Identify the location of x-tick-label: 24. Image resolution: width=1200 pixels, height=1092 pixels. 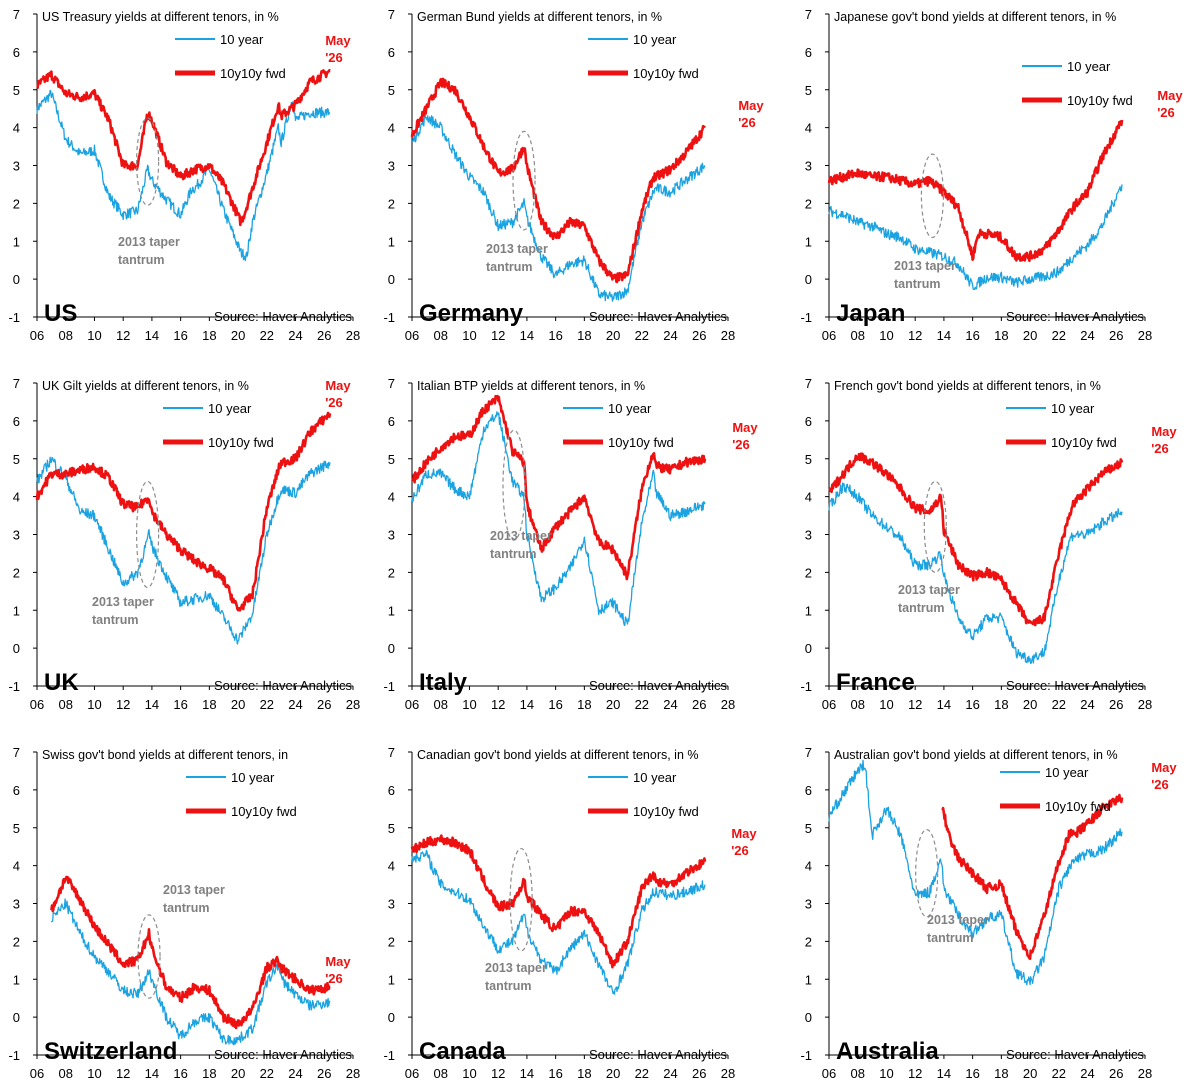
(1087, 704).